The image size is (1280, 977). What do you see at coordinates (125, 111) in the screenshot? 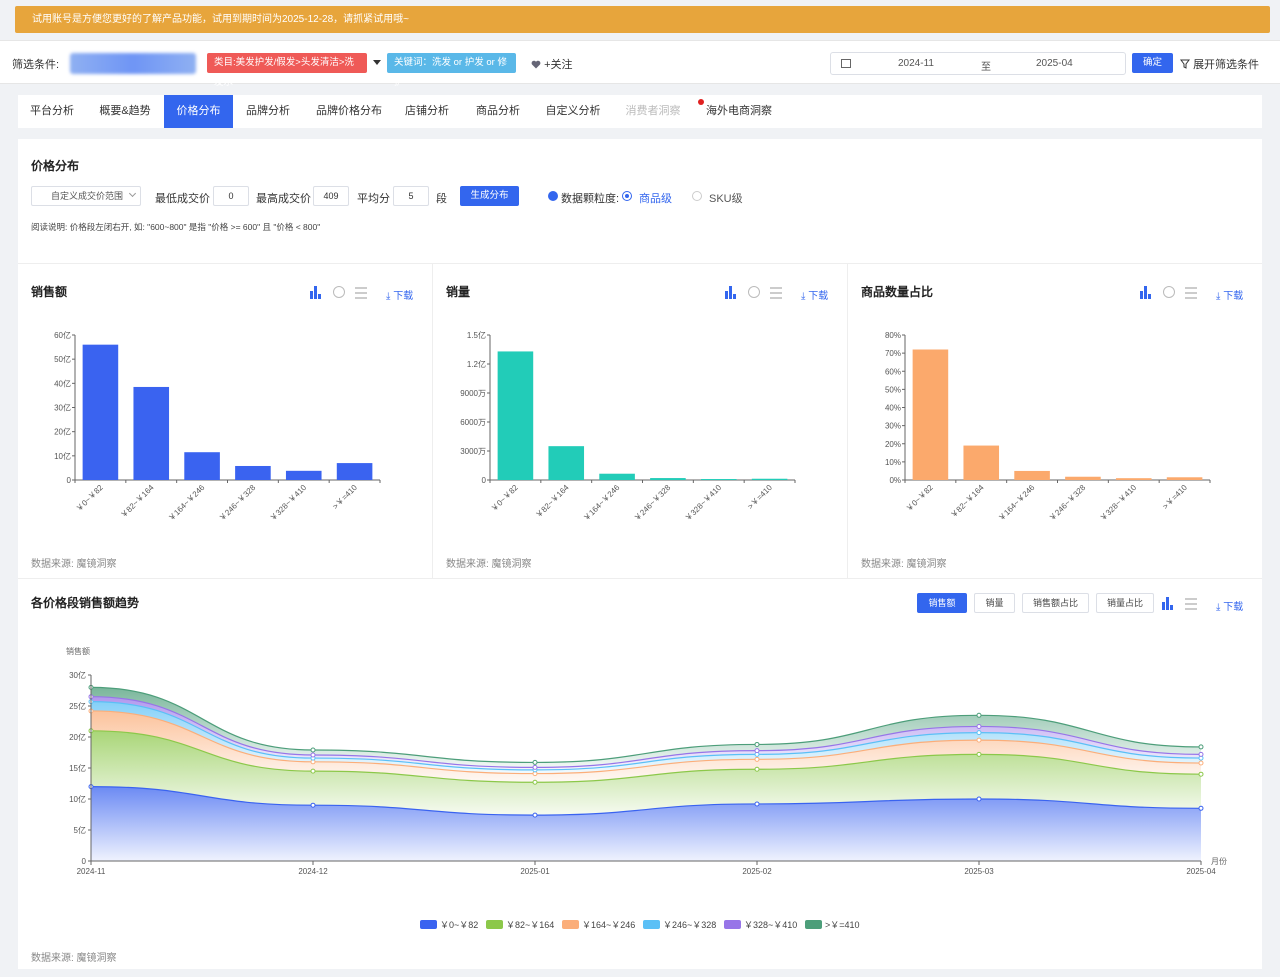
I see `tab-overview: 概要&趋势` at bounding box center [125, 111].